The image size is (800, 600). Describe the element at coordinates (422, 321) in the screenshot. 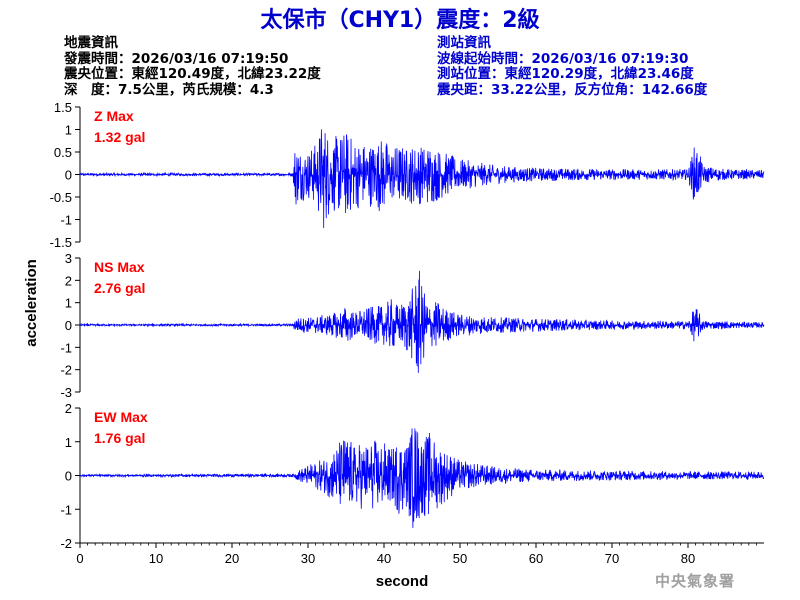

I see `waveform-ns` at that location.